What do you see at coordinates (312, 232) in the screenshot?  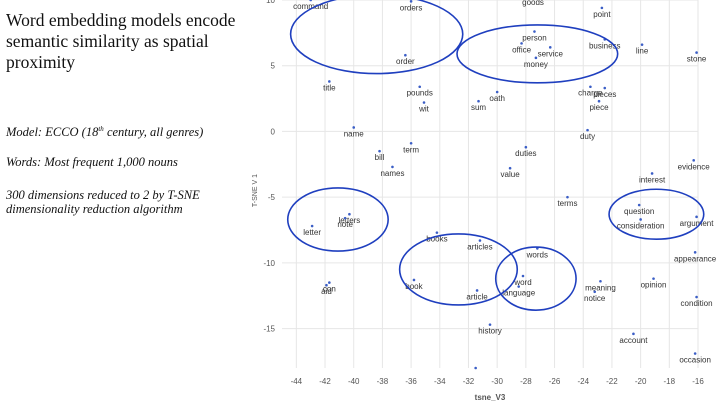 I see `point-label: letter` at bounding box center [312, 232].